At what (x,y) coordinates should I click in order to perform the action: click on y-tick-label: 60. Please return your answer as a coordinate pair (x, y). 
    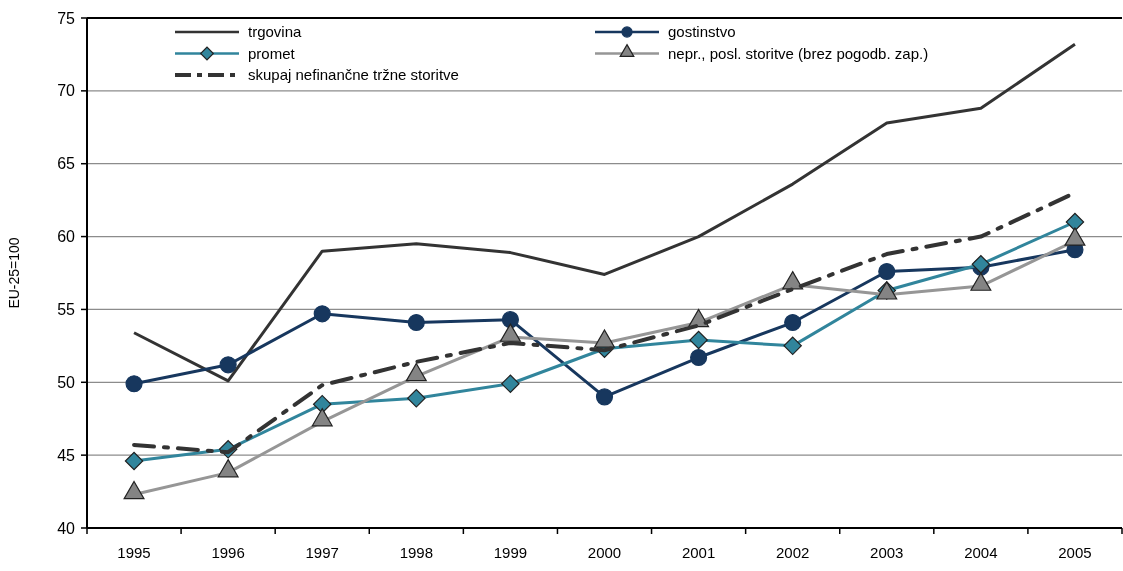
    Looking at the image, I should click on (66, 237).